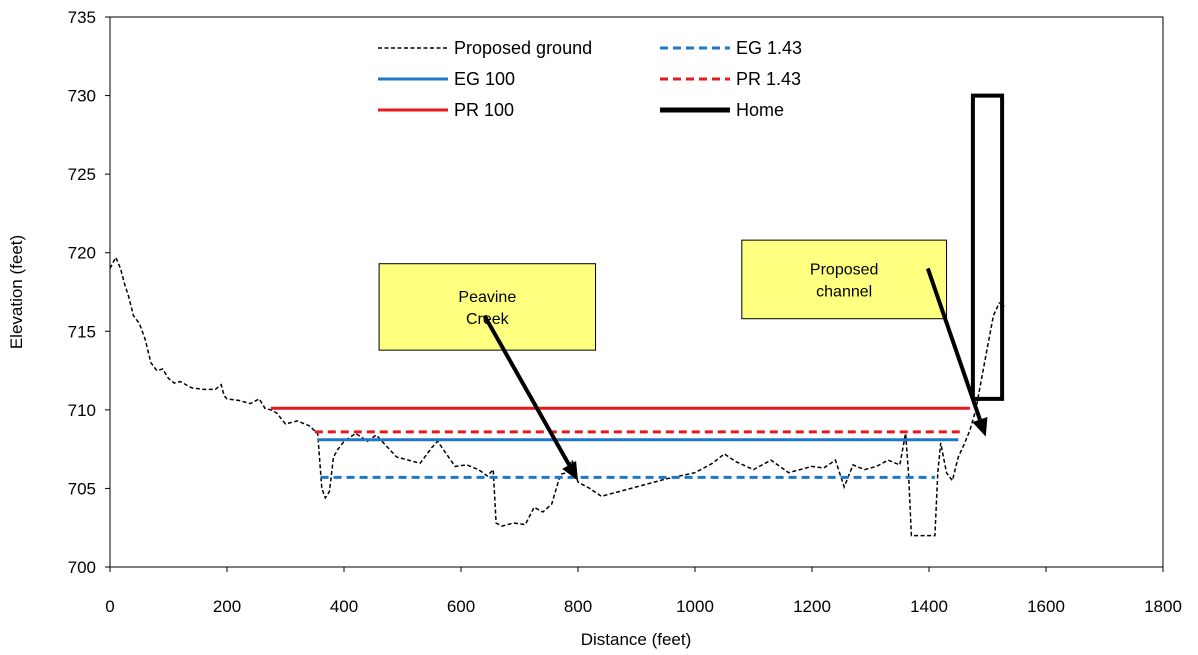 The height and width of the screenshot is (655, 1198). Describe the element at coordinates (812, 606) in the screenshot. I see `x-tick-label: 1200` at that location.